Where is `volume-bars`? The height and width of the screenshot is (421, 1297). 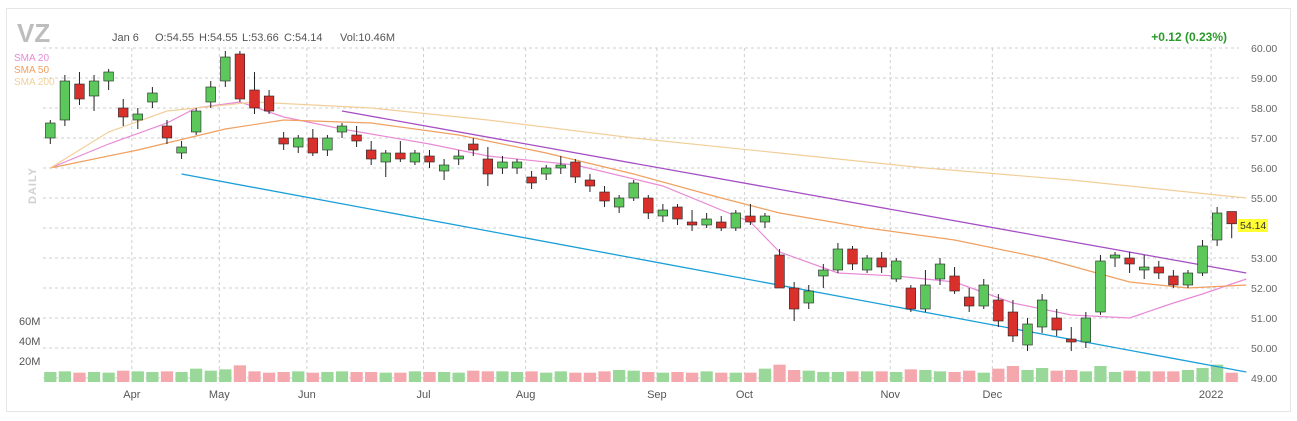 volume-bars is located at coordinates (641, 373).